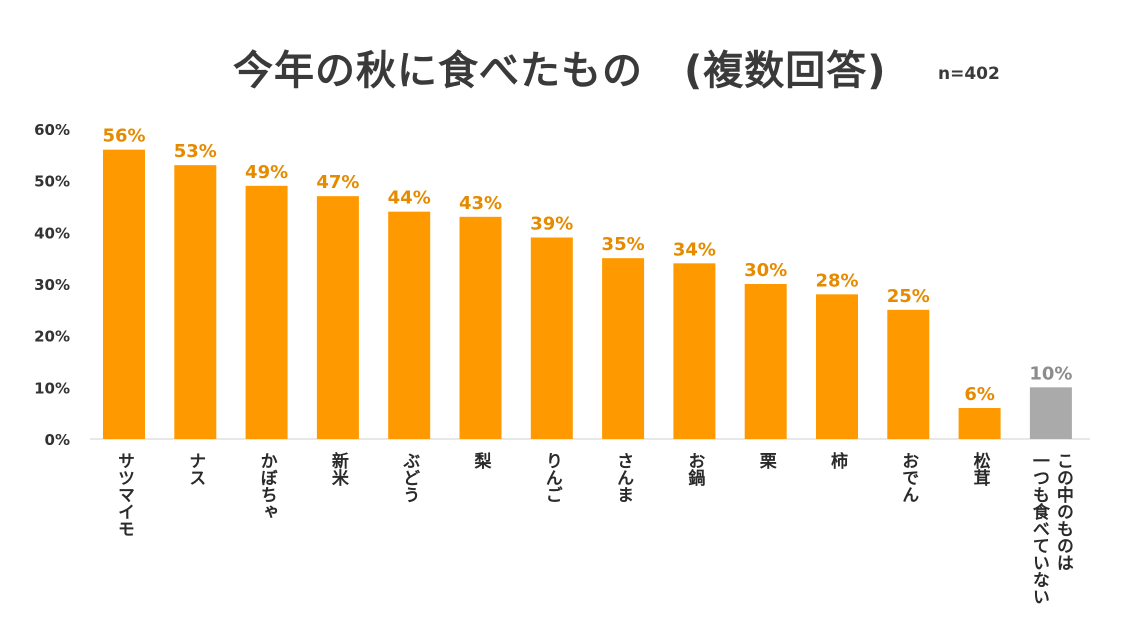 The image size is (1138, 640). What do you see at coordinates (123, 136) in the screenshot?
I see `data-label: 56%` at bounding box center [123, 136].